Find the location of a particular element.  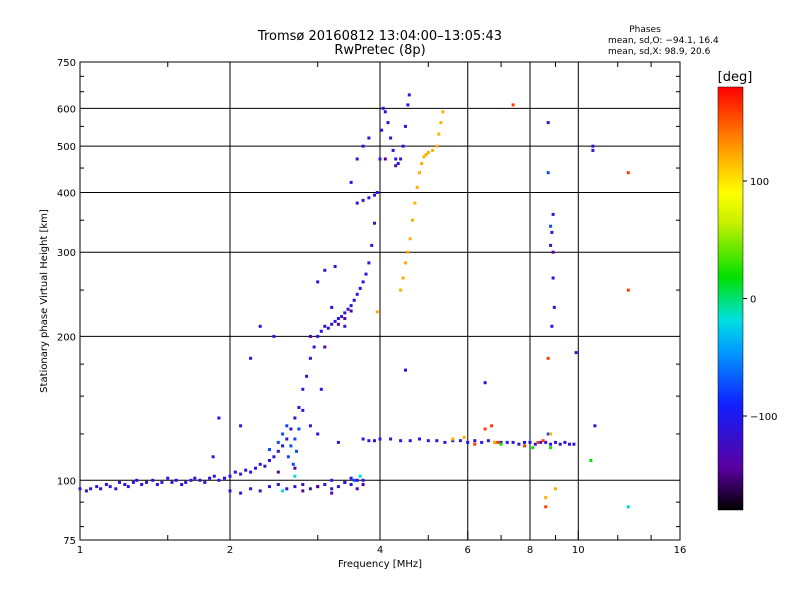

x-tick-label: 6 is located at coordinates (468, 550).